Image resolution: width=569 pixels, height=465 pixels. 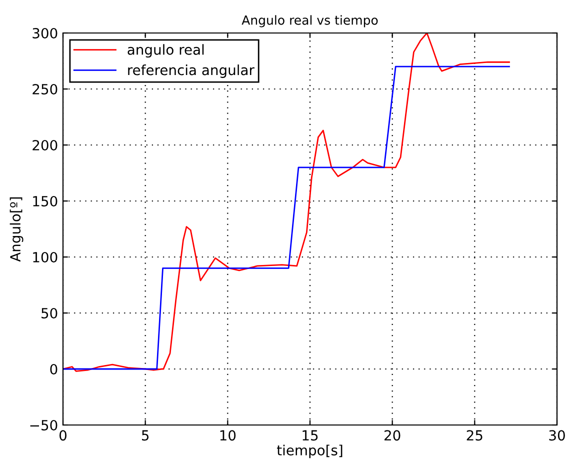 What do you see at coordinates (309, 451) in the screenshot?
I see `x-axis-title: tiempo[s]` at bounding box center [309, 451].